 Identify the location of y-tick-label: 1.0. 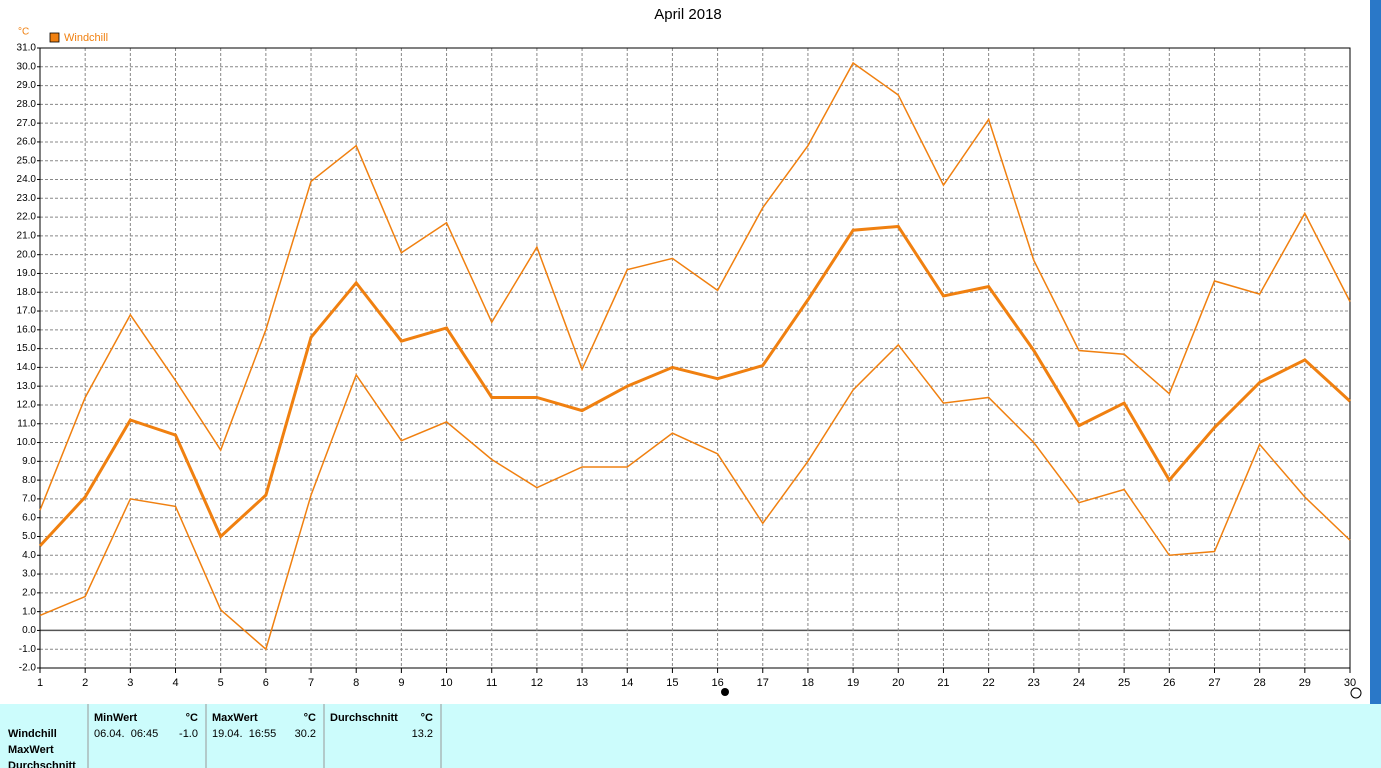
(29, 611).